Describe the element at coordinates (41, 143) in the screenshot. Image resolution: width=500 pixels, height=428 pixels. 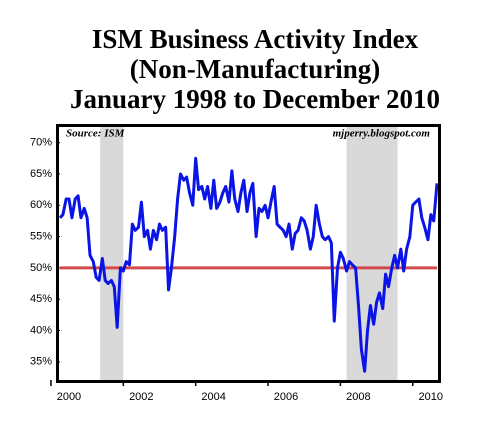
I see `y-tick-label: 70%` at that location.